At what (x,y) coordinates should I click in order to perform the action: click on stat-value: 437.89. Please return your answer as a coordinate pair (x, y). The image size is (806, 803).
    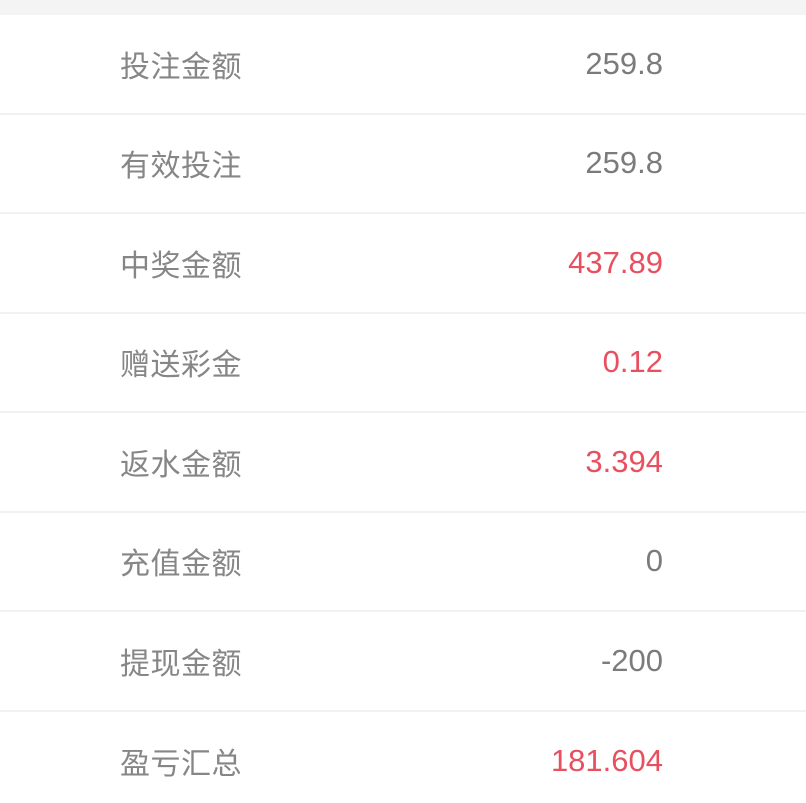
    Looking at the image, I should click on (615, 262).